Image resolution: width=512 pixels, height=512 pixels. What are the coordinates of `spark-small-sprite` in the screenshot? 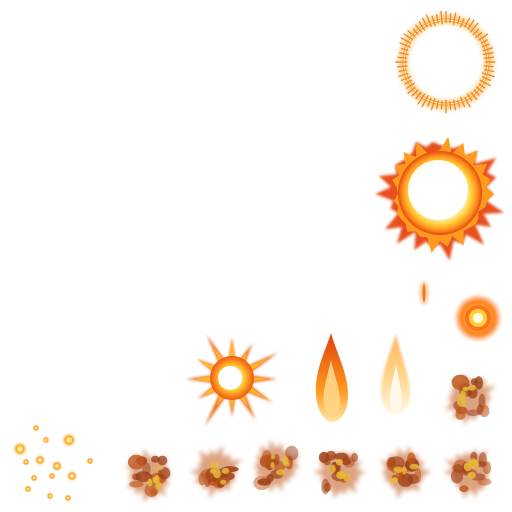 It's located at (424, 293).